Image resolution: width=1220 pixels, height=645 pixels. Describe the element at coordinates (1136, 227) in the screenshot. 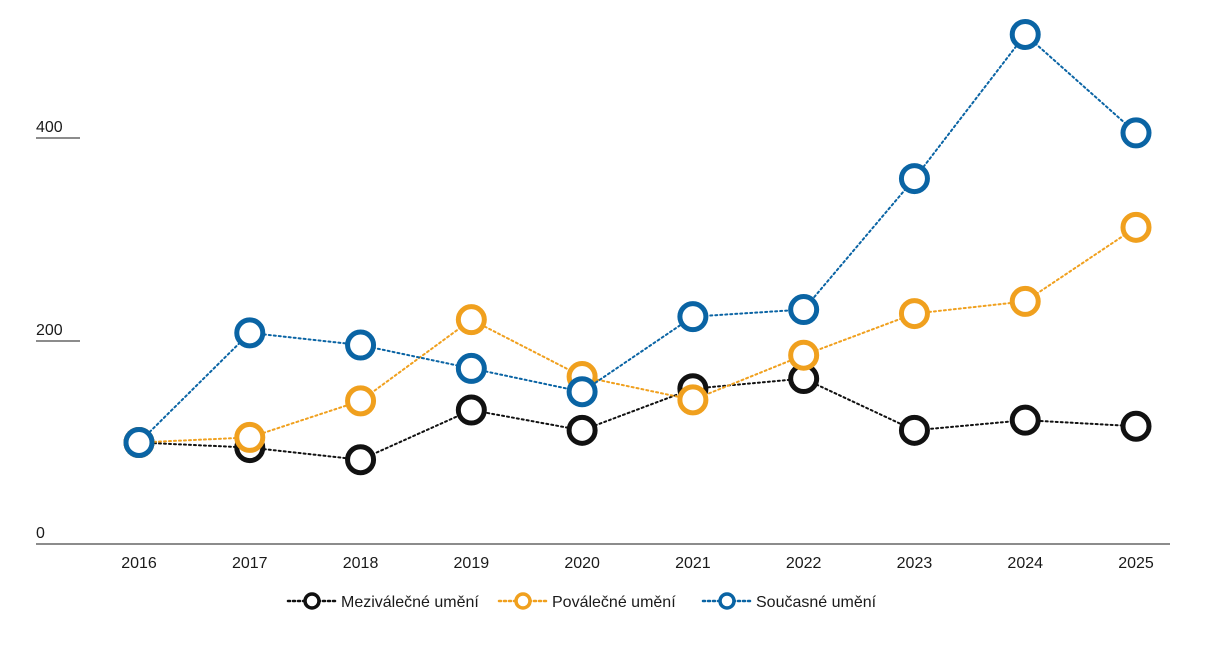

I see `point-2-2025` at that location.